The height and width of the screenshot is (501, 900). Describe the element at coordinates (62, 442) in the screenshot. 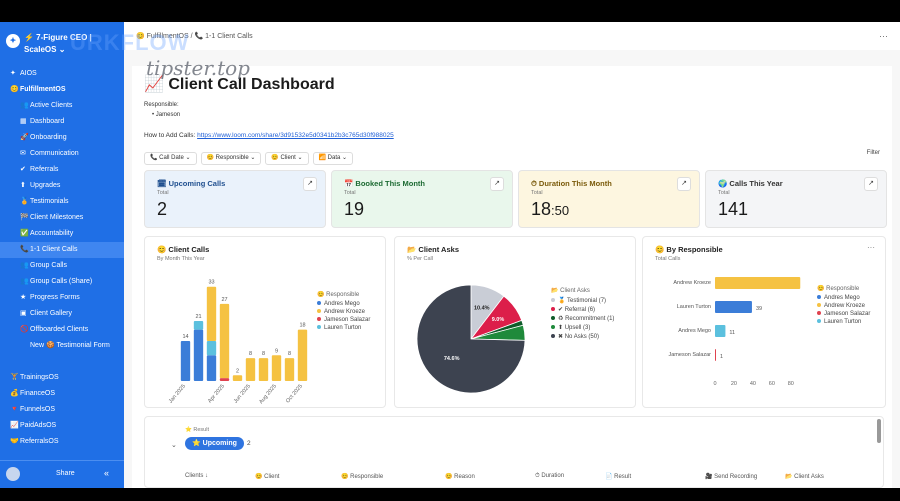

I see `sidebar-item: 🤝ReferralsOS` at that location.